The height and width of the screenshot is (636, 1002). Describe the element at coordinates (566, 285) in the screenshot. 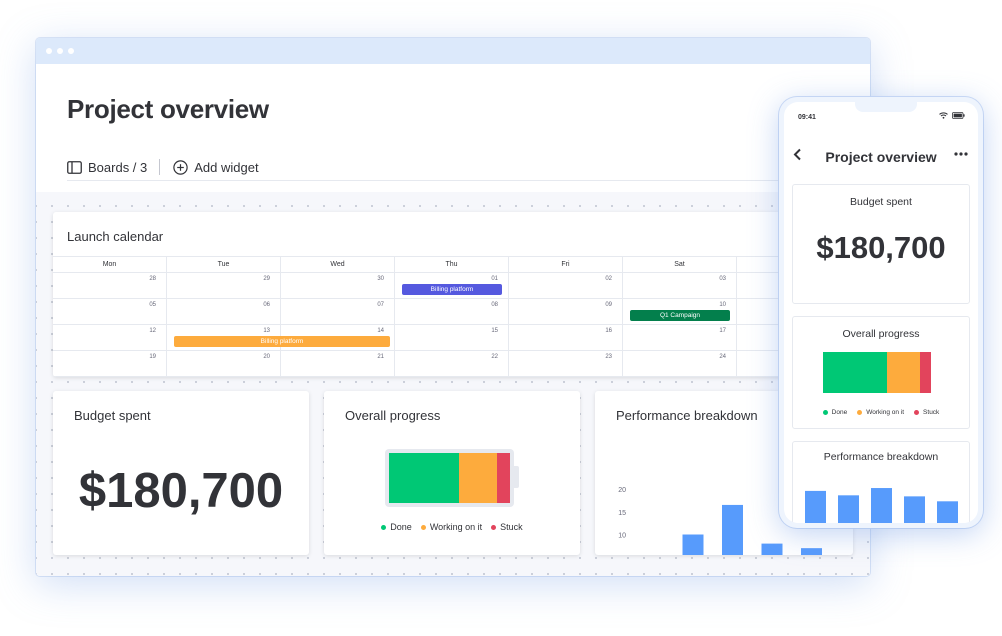

I see `calendar-day-cell: 02` at that location.